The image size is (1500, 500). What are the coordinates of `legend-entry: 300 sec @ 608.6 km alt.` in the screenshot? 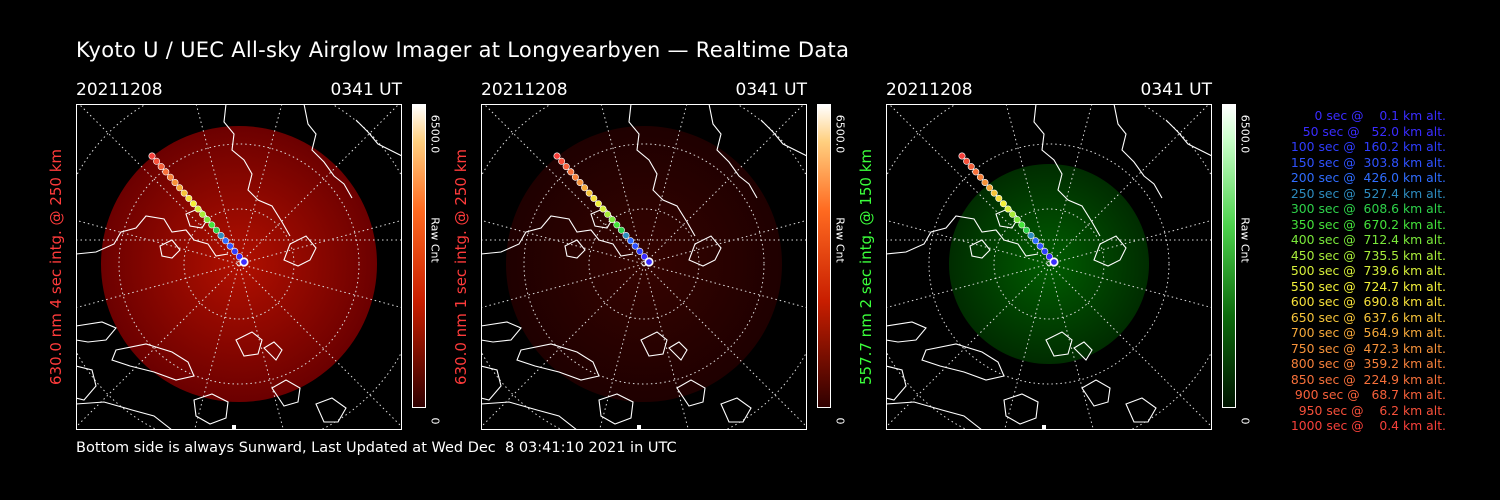 It's located at (1366, 208).